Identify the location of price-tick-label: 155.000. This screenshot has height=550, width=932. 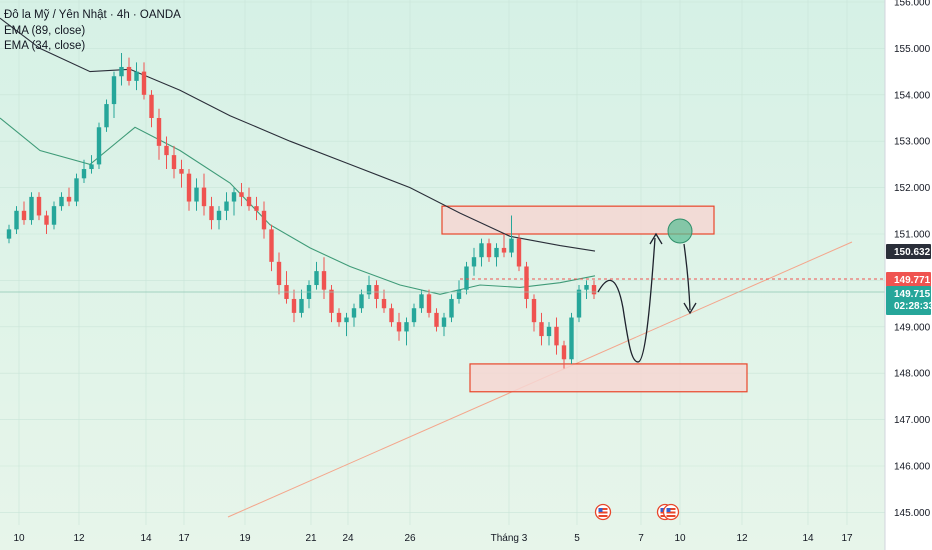
(912, 49).